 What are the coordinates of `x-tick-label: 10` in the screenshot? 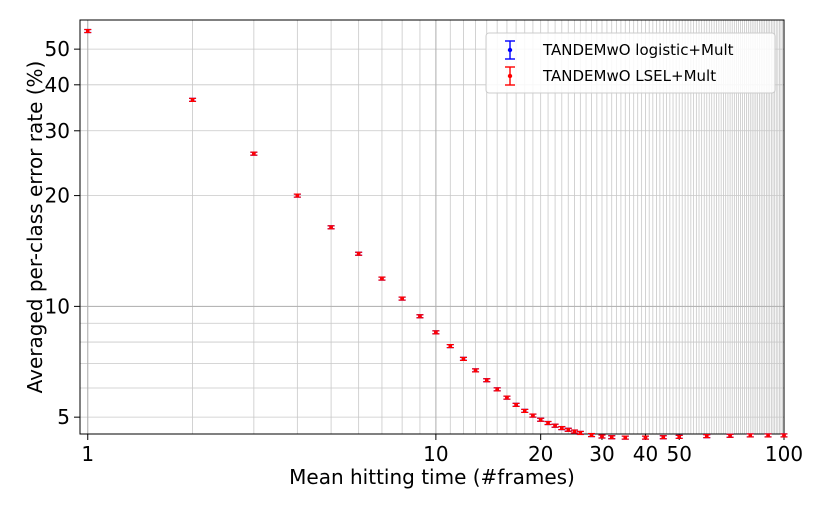 It's located at (435, 454).